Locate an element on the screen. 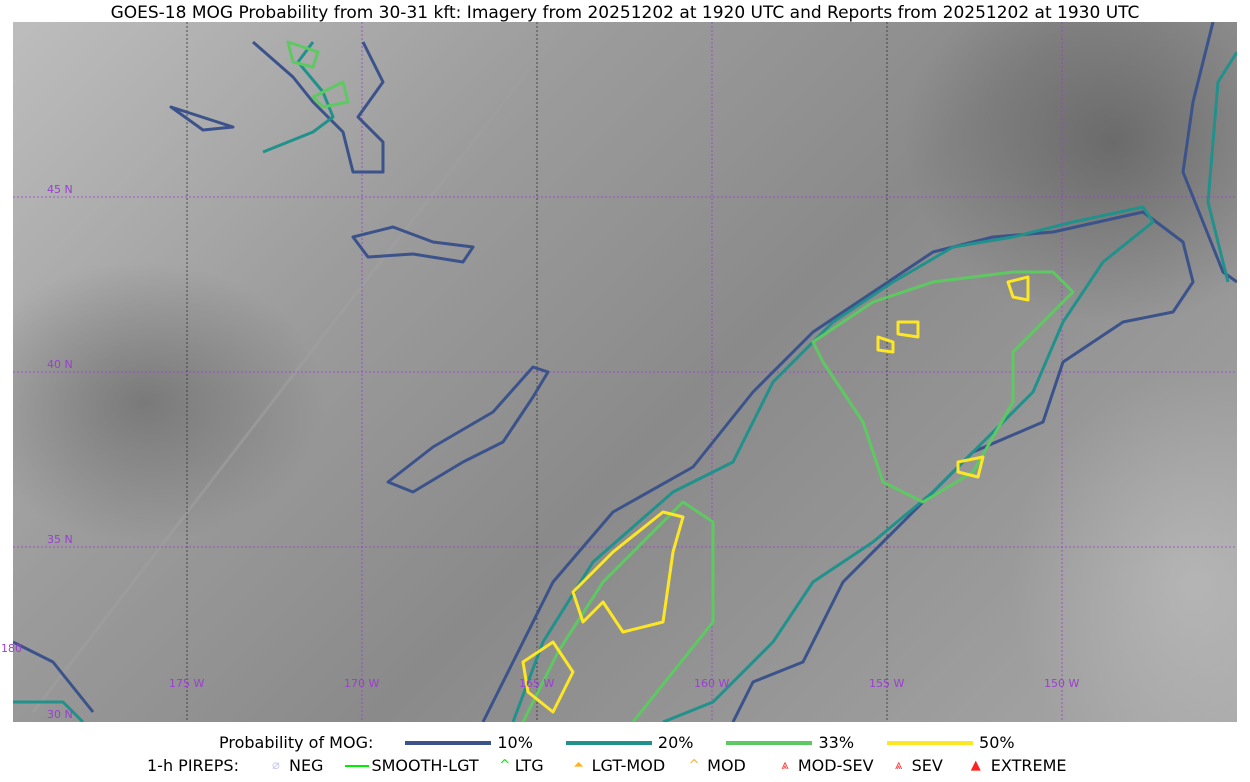  pirep-neg: ⌀ NEG is located at coordinates (294, 765).